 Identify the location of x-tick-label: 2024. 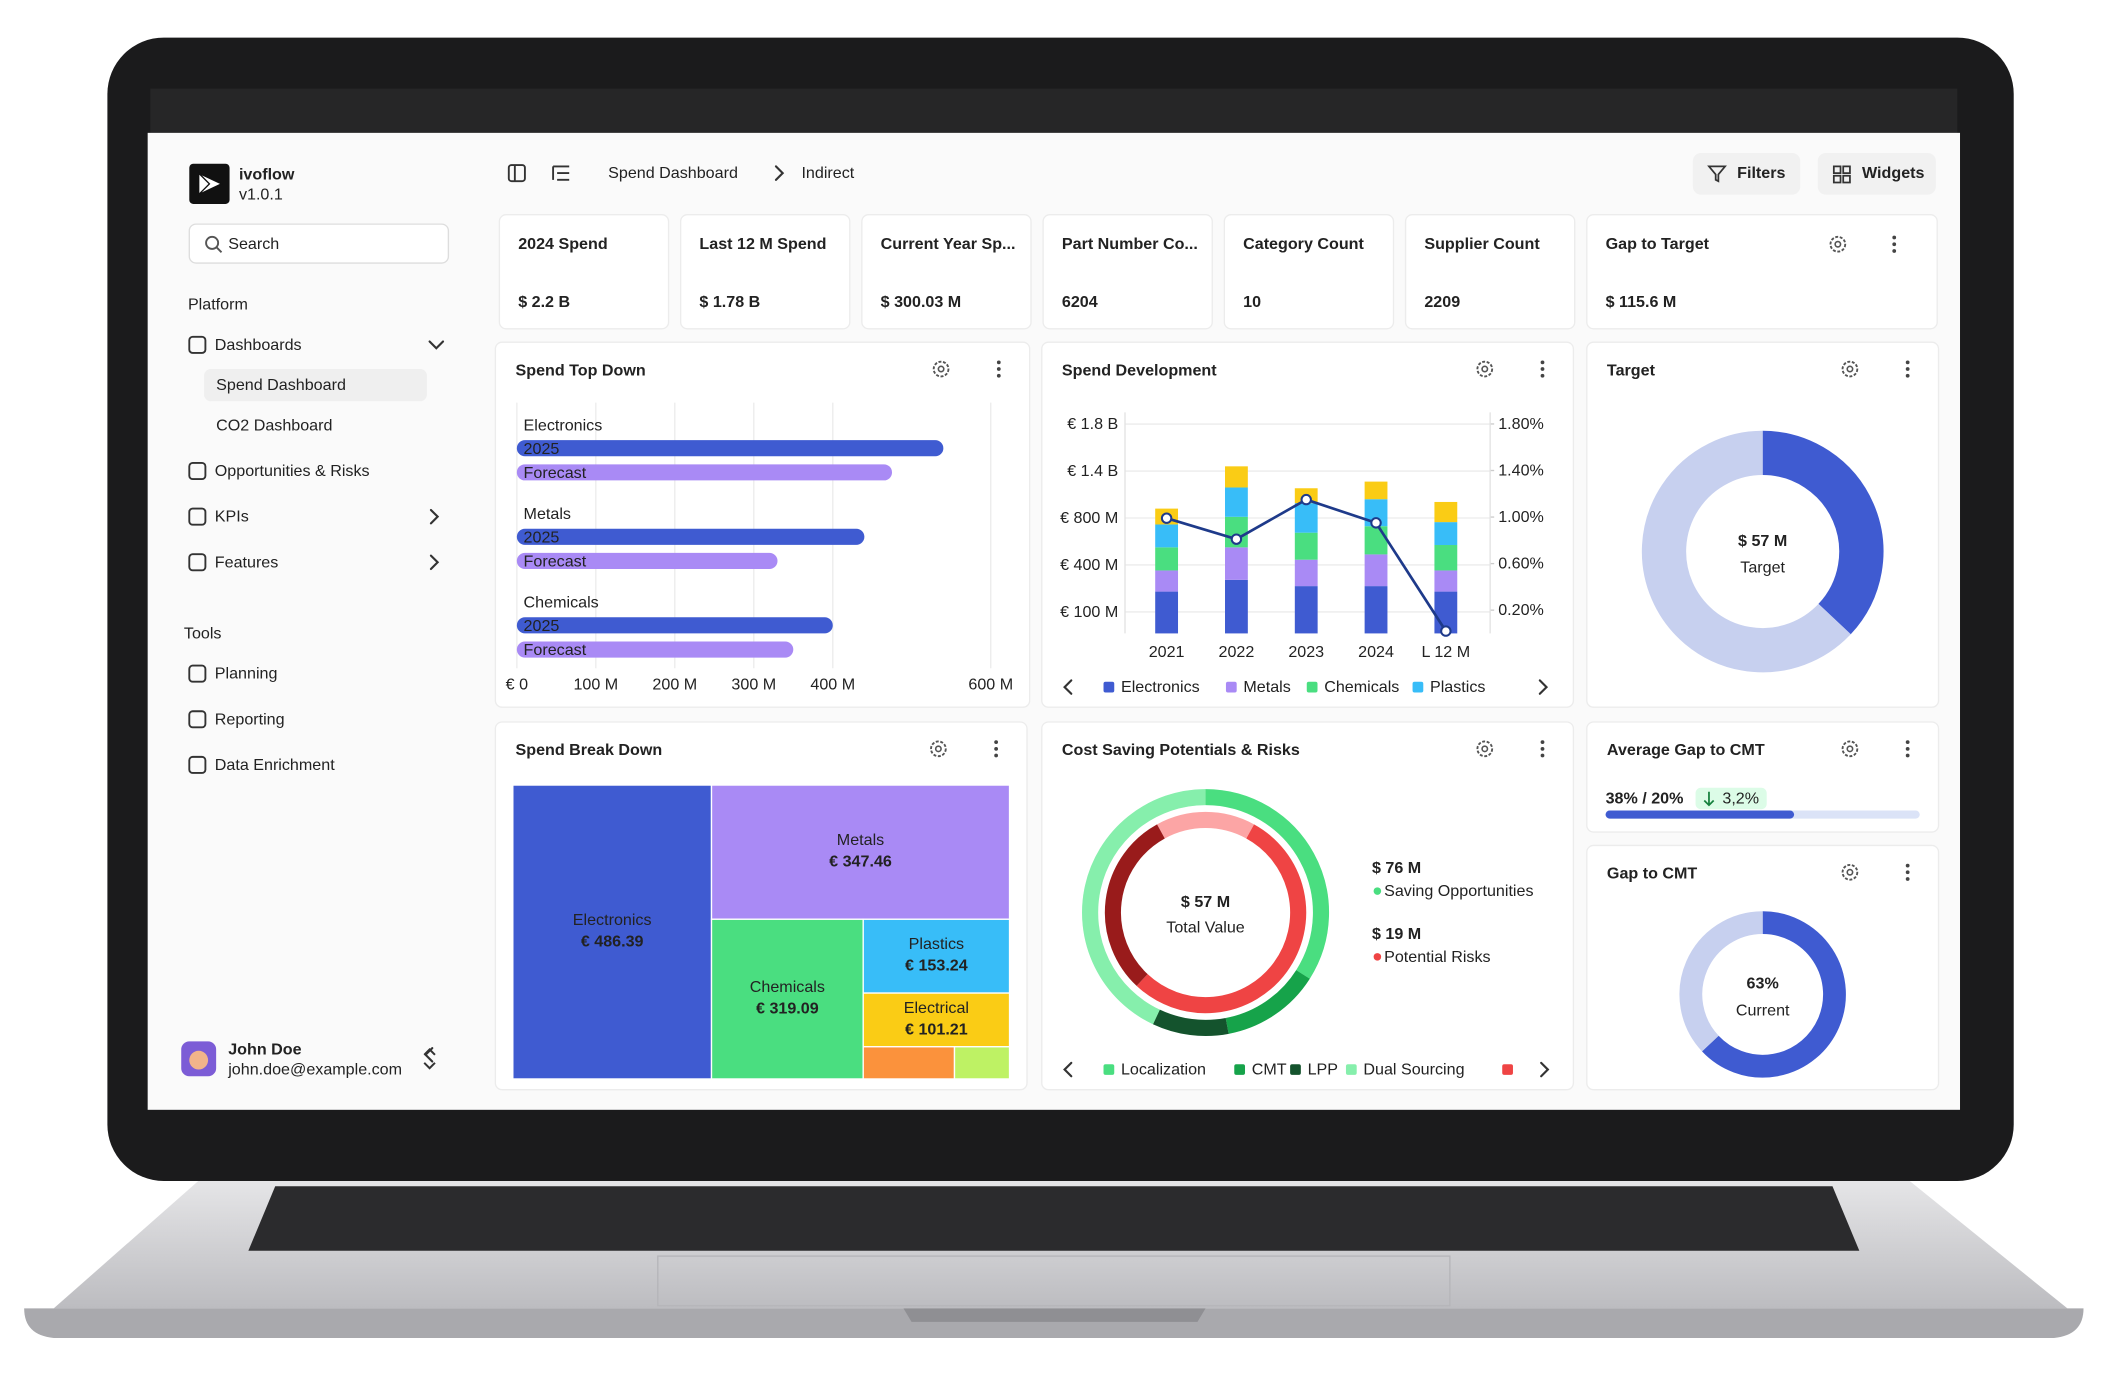
(1376, 652).